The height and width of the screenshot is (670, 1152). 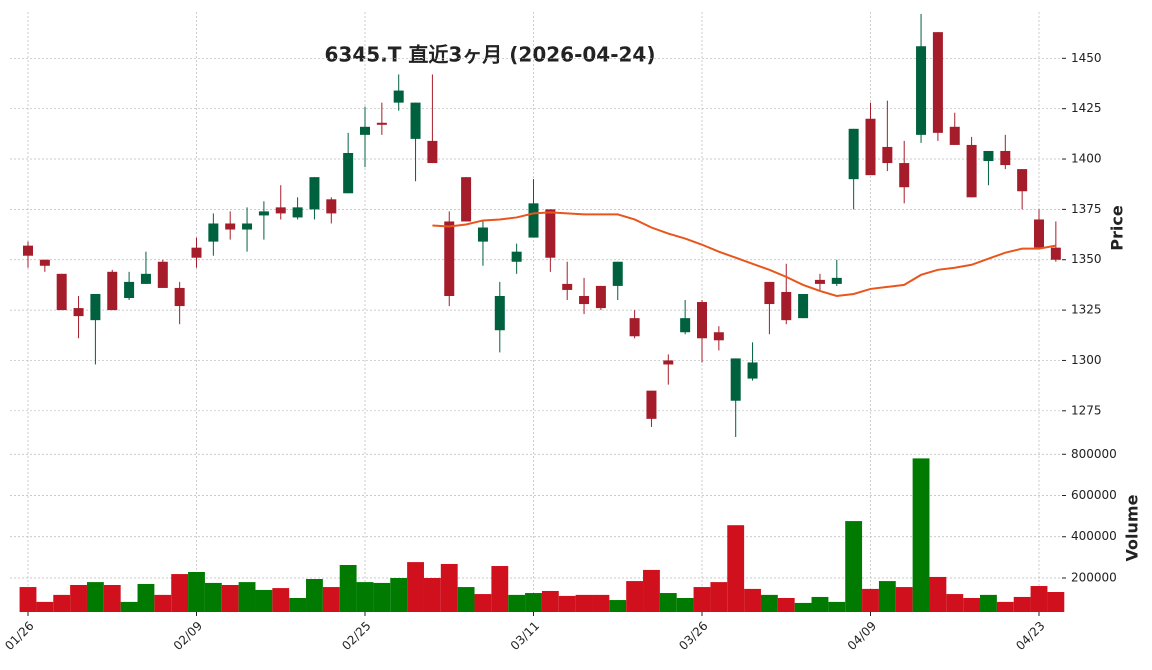 What do you see at coordinates (1094, 495) in the screenshot?
I see `y-tick-label: 600000` at bounding box center [1094, 495].